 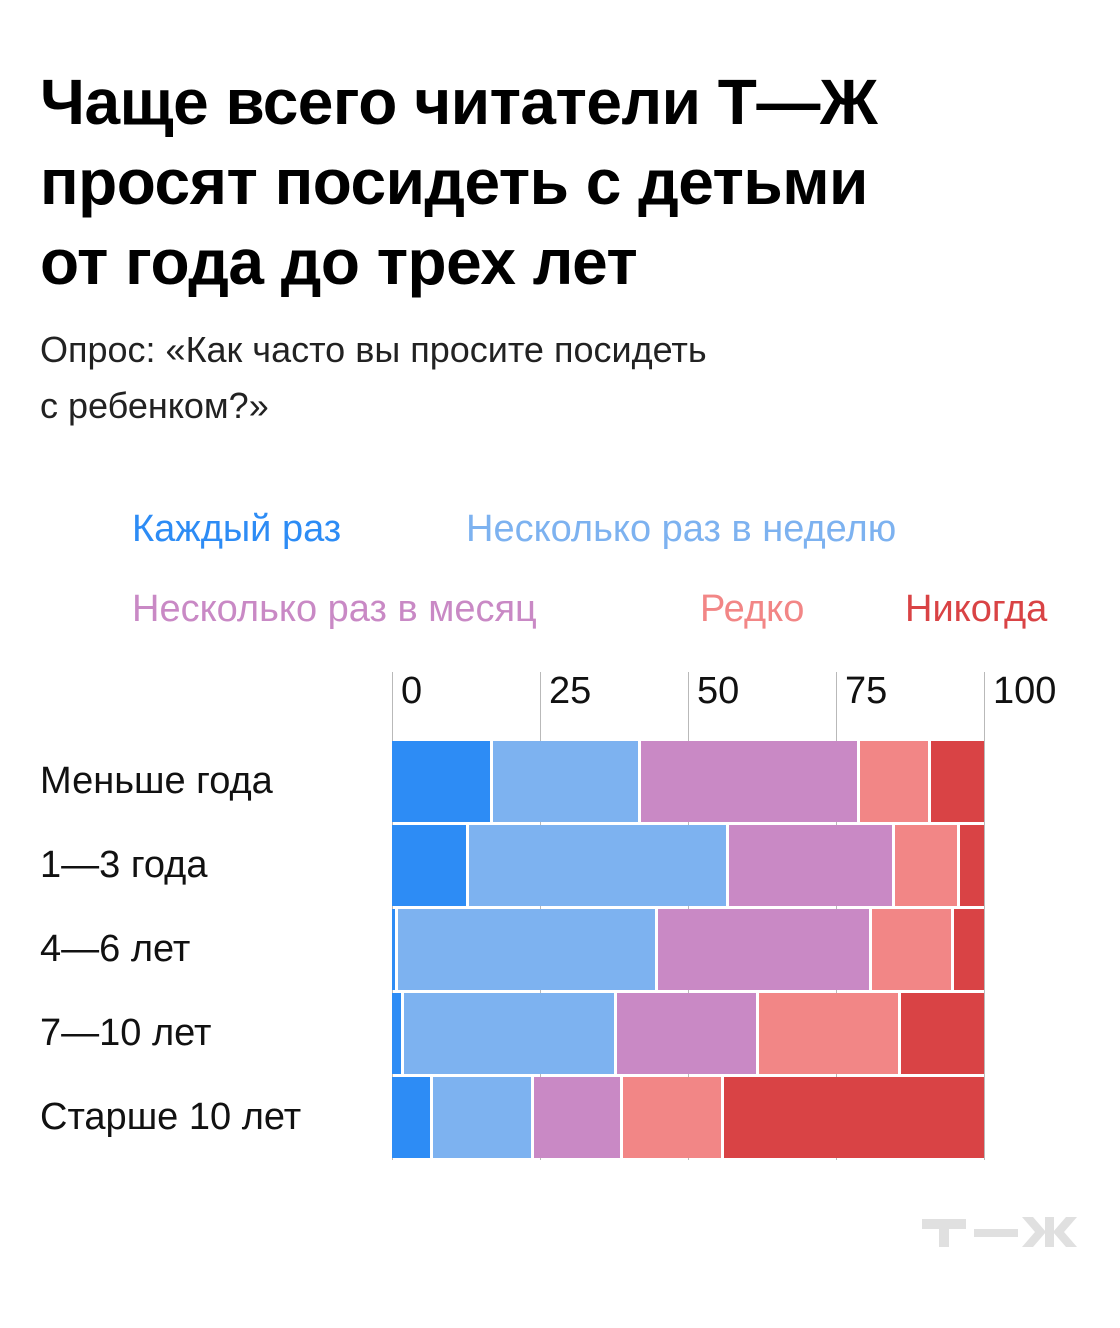 What do you see at coordinates (237, 529) in the screenshot?
I see `legend-item-every-time: Каждый раз` at bounding box center [237, 529].